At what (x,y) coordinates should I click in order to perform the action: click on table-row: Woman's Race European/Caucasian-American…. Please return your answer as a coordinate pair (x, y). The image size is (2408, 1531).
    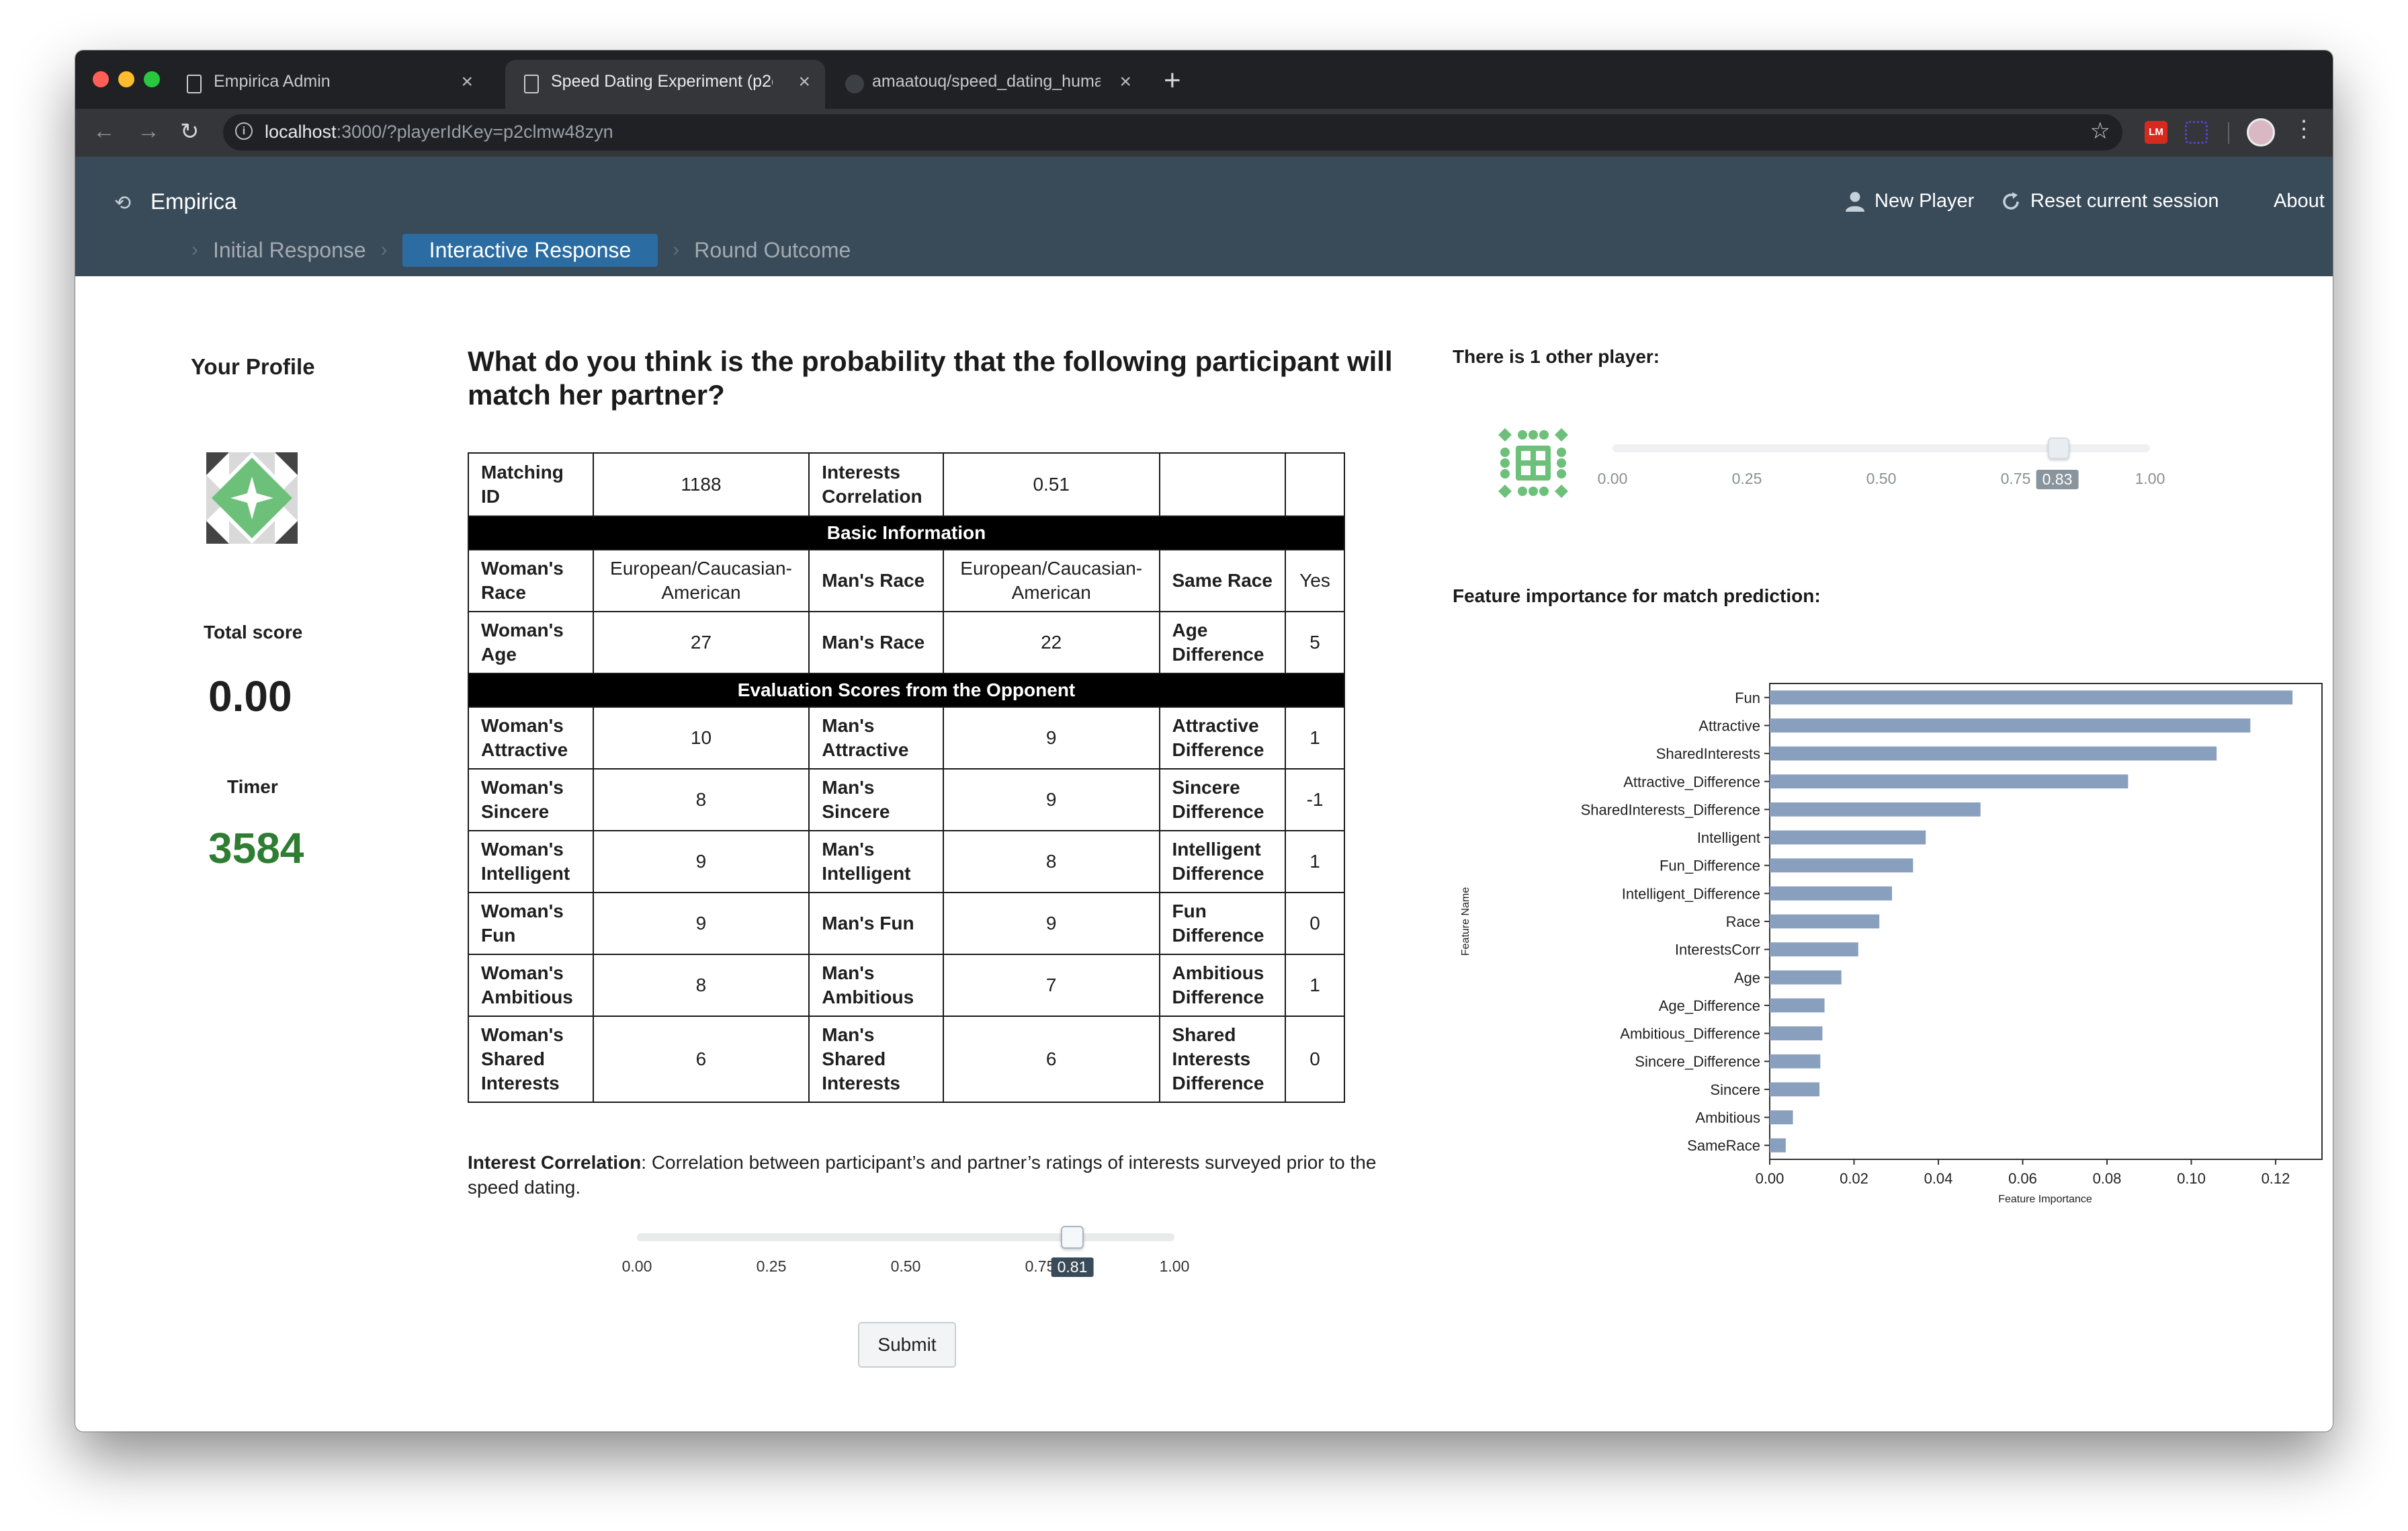
    Looking at the image, I should click on (906, 580).